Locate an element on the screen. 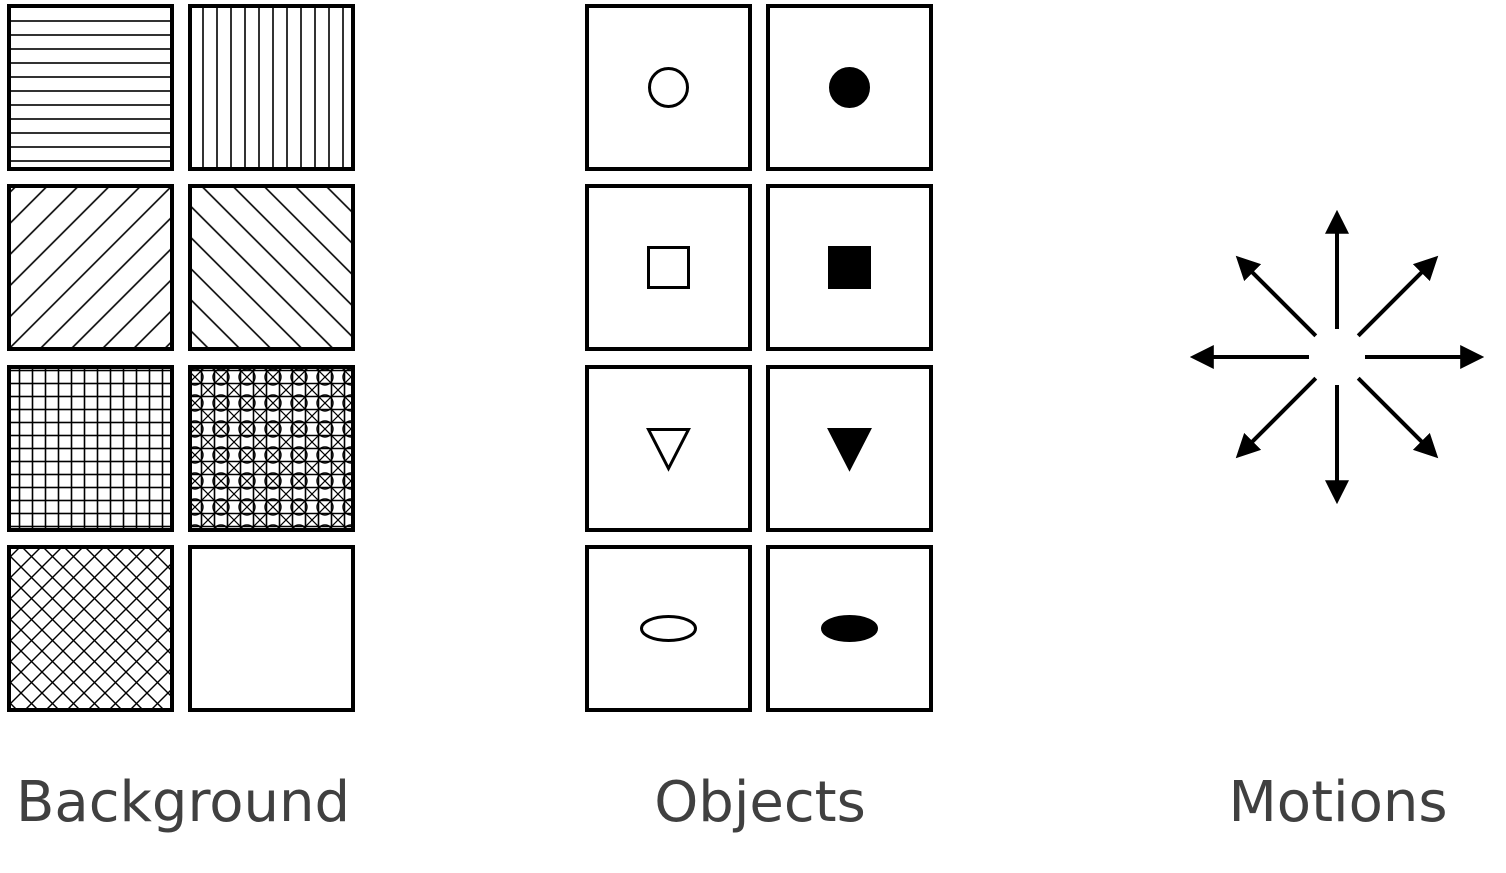 This screenshot has width=1506, height=873. background-tile-horizontal-lines is located at coordinates (90, 87).